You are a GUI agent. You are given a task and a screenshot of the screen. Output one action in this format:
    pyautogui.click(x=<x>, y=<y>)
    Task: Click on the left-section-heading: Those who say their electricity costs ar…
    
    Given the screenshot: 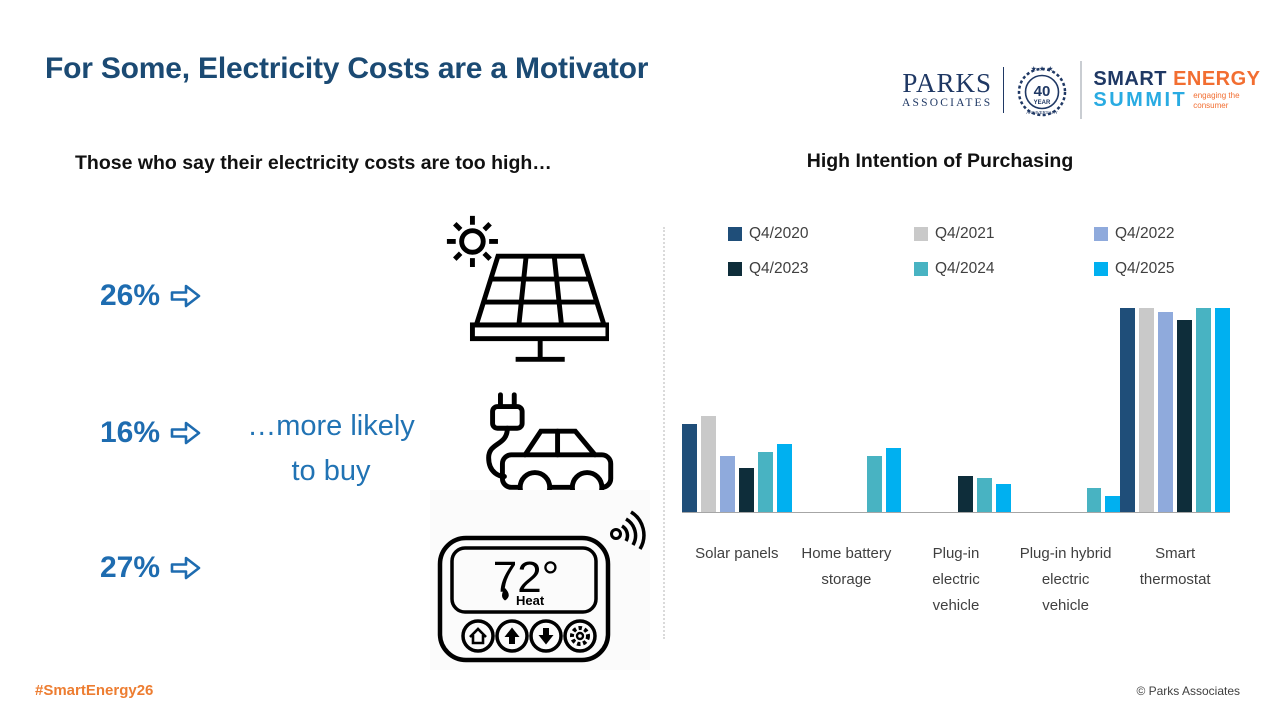 What is the action you would take?
    pyautogui.click(x=313, y=163)
    